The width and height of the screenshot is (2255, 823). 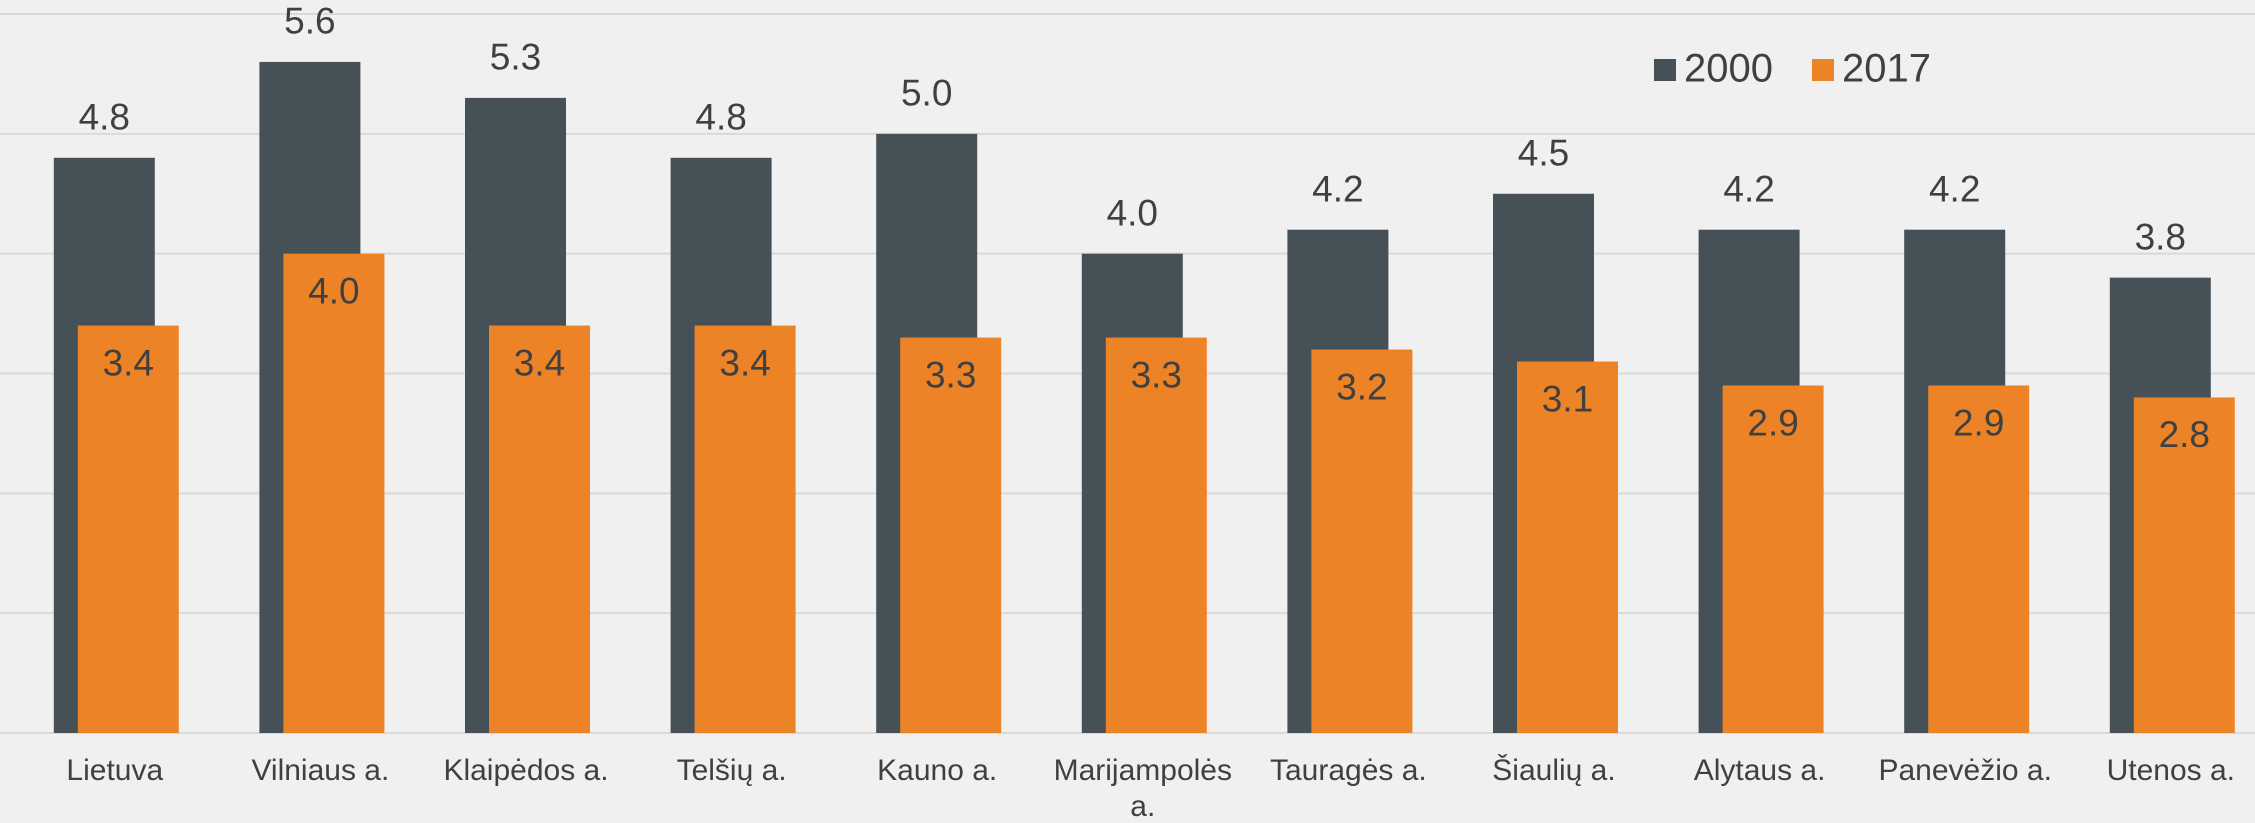 What do you see at coordinates (320, 770) in the screenshot?
I see `x-tick-label: Vilniaus a.` at bounding box center [320, 770].